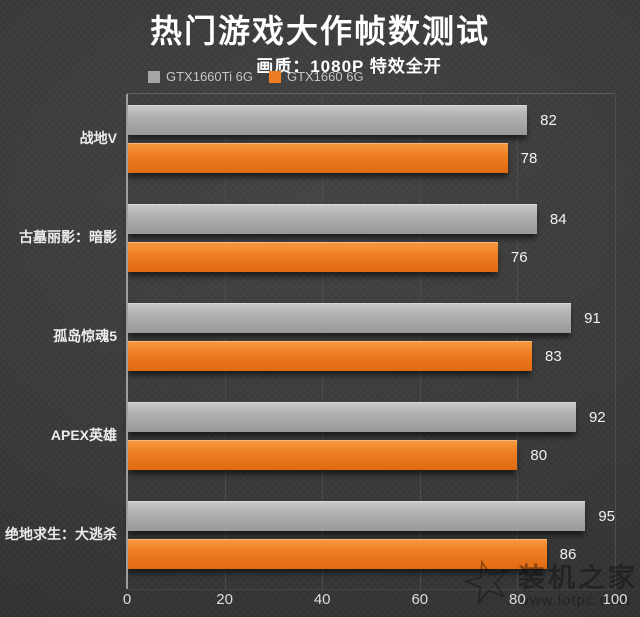  What do you see at coordinates (529, 158) in the screenshot?
I see `value-label: 78` at bounding box center [529, 158].